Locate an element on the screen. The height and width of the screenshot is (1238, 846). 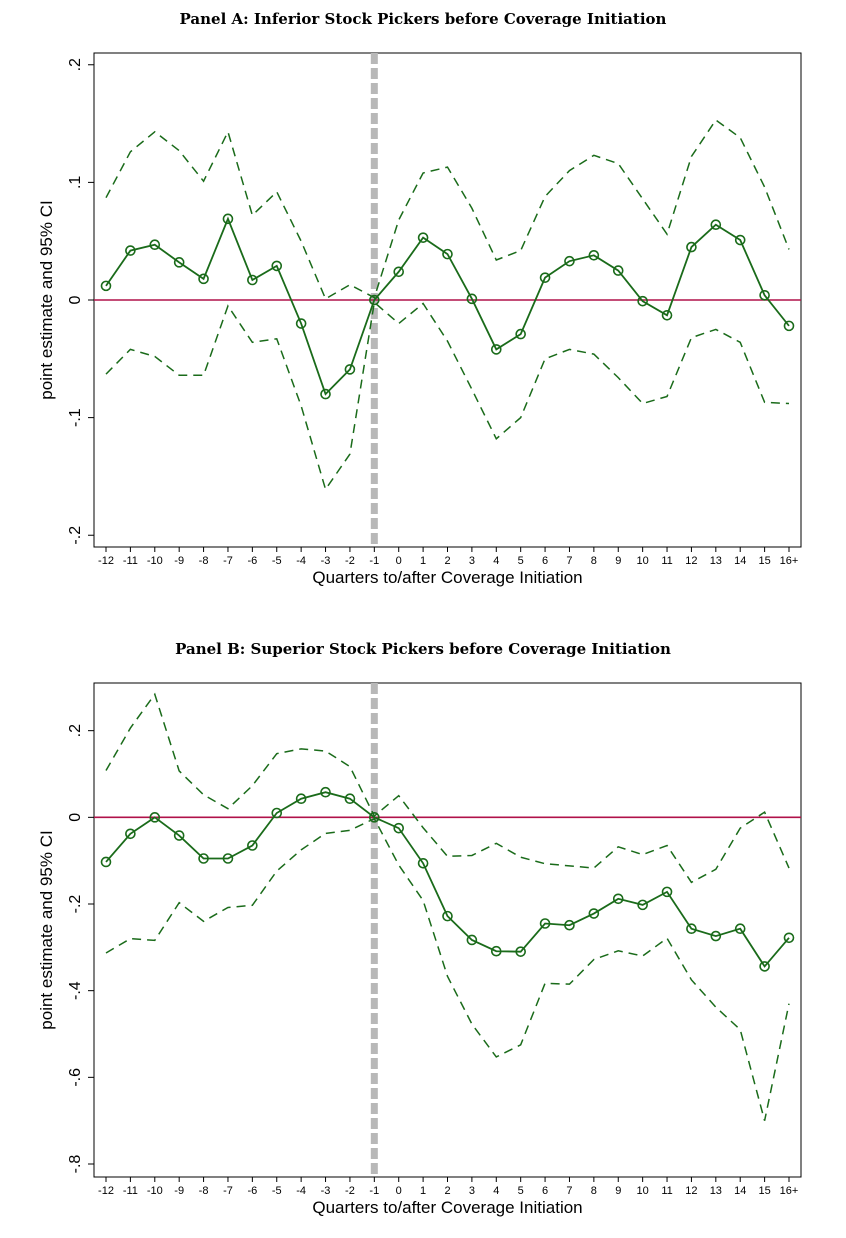
x-tick-label: 13 is located at coordinates (716, 561).